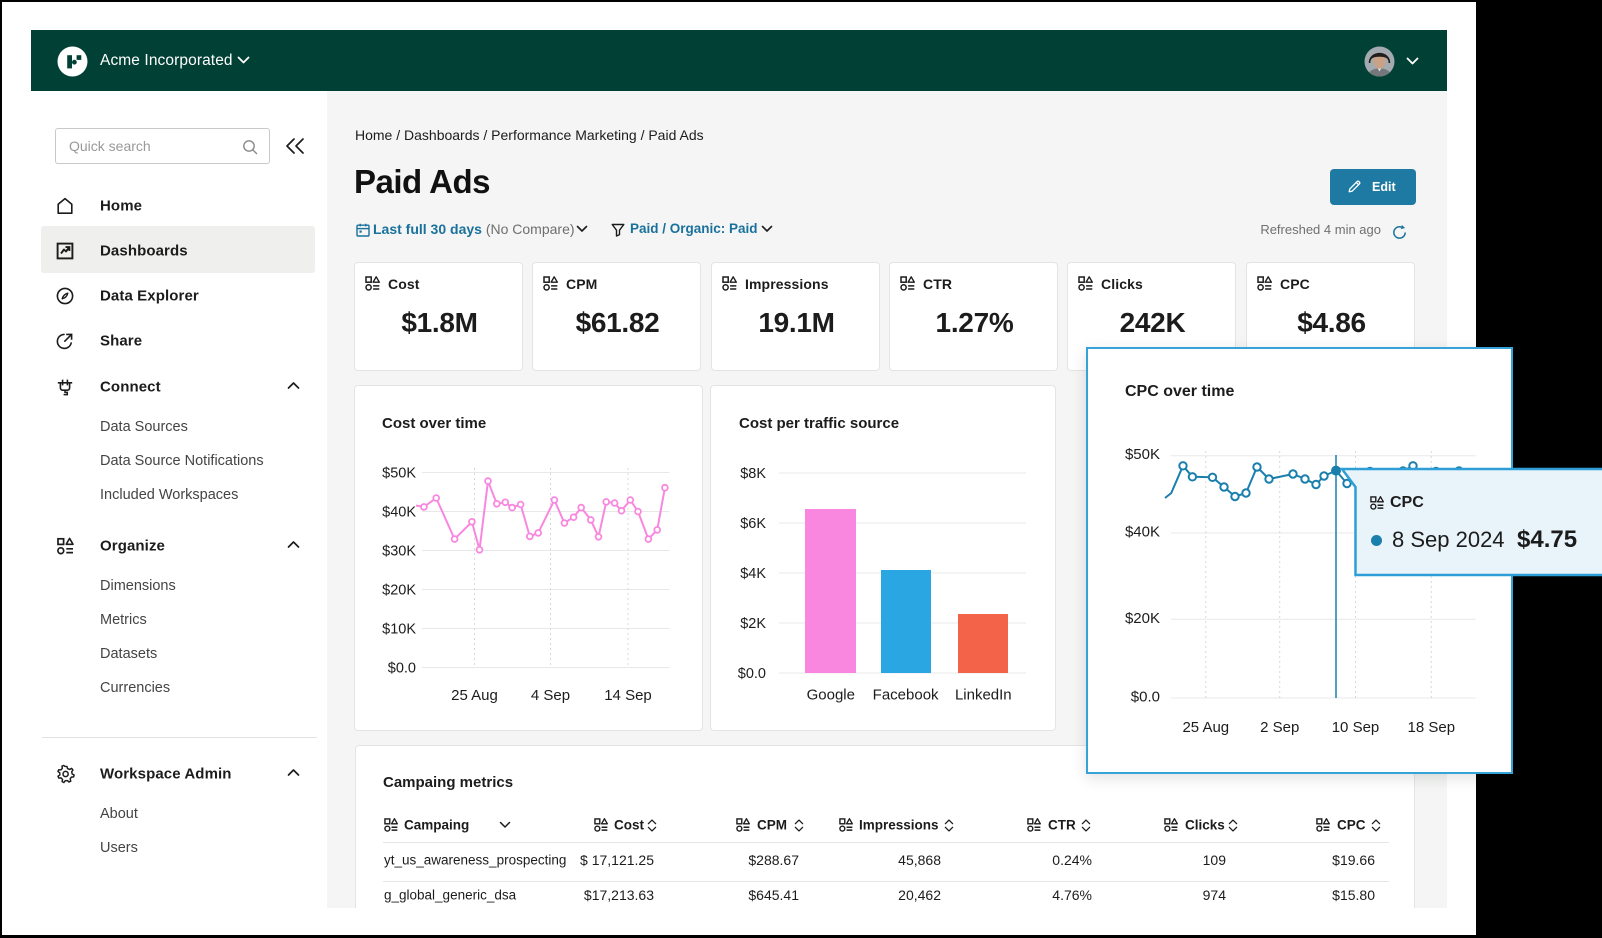  I want to click on svg-text: $8K, so click(753, 474).